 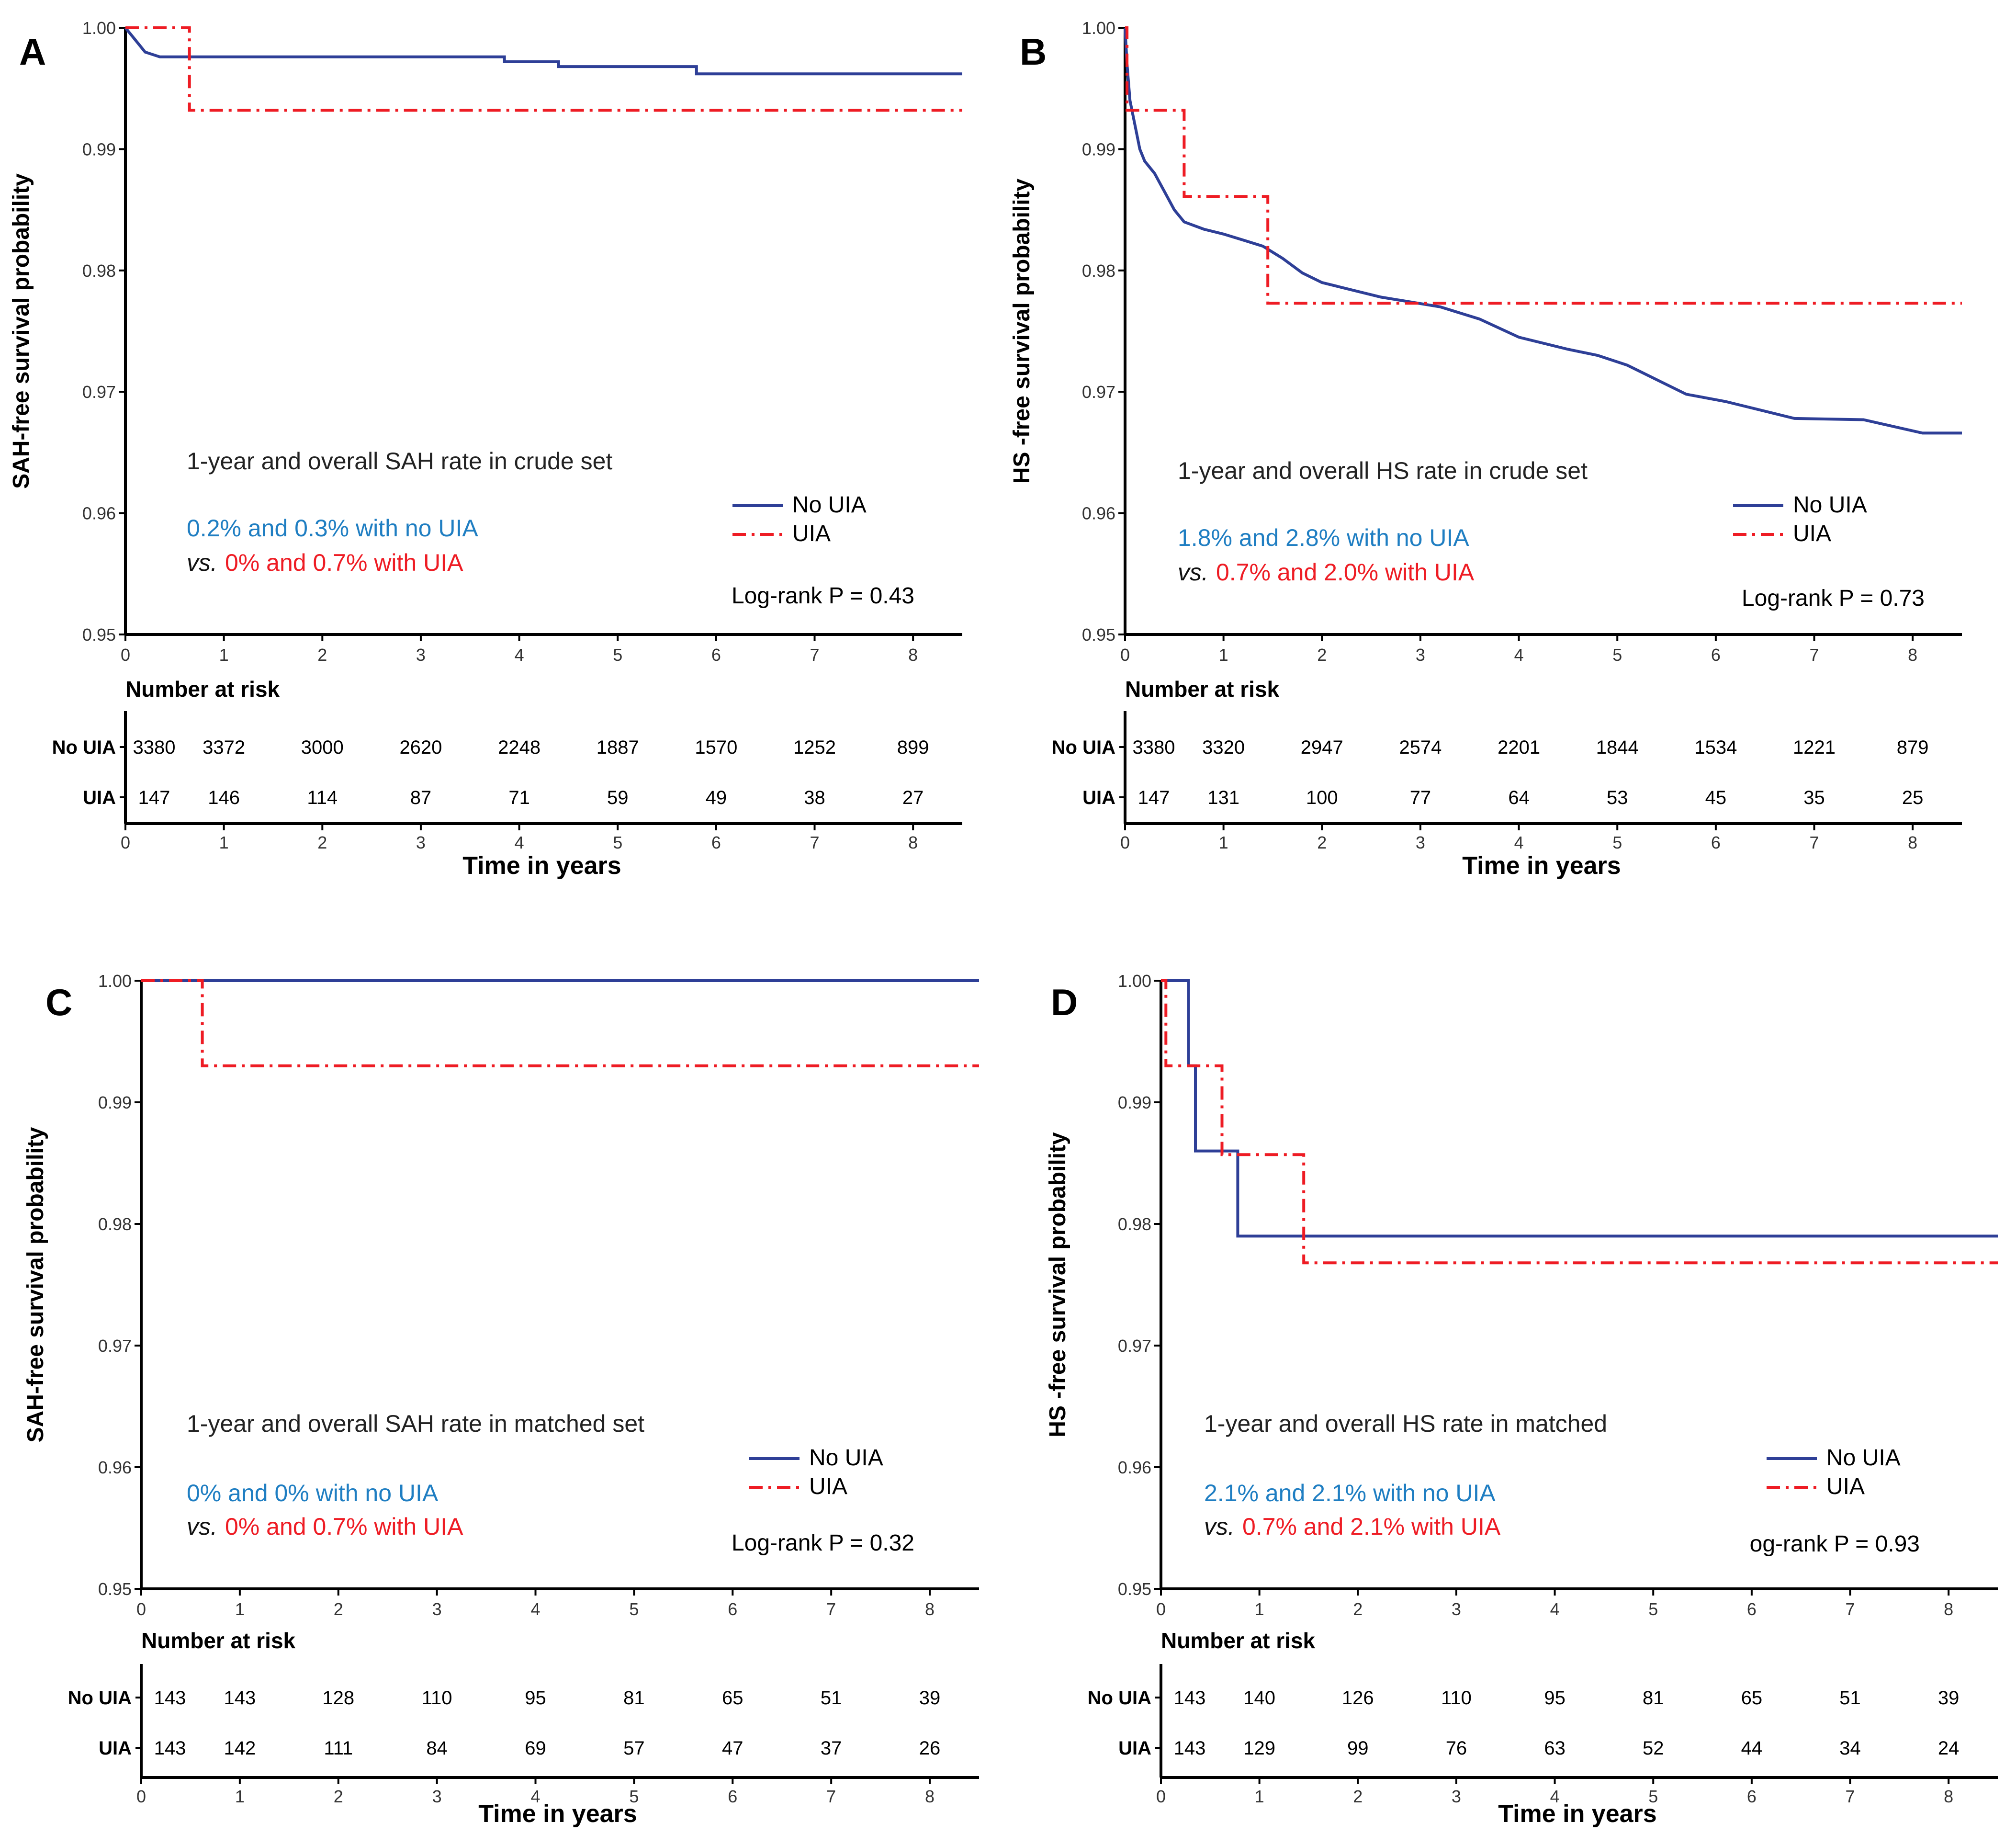 What do you see at coordinates (1322, 747) in the screenshot?
I see `risk-cell: 2947` at bounding box center [1322, 747].